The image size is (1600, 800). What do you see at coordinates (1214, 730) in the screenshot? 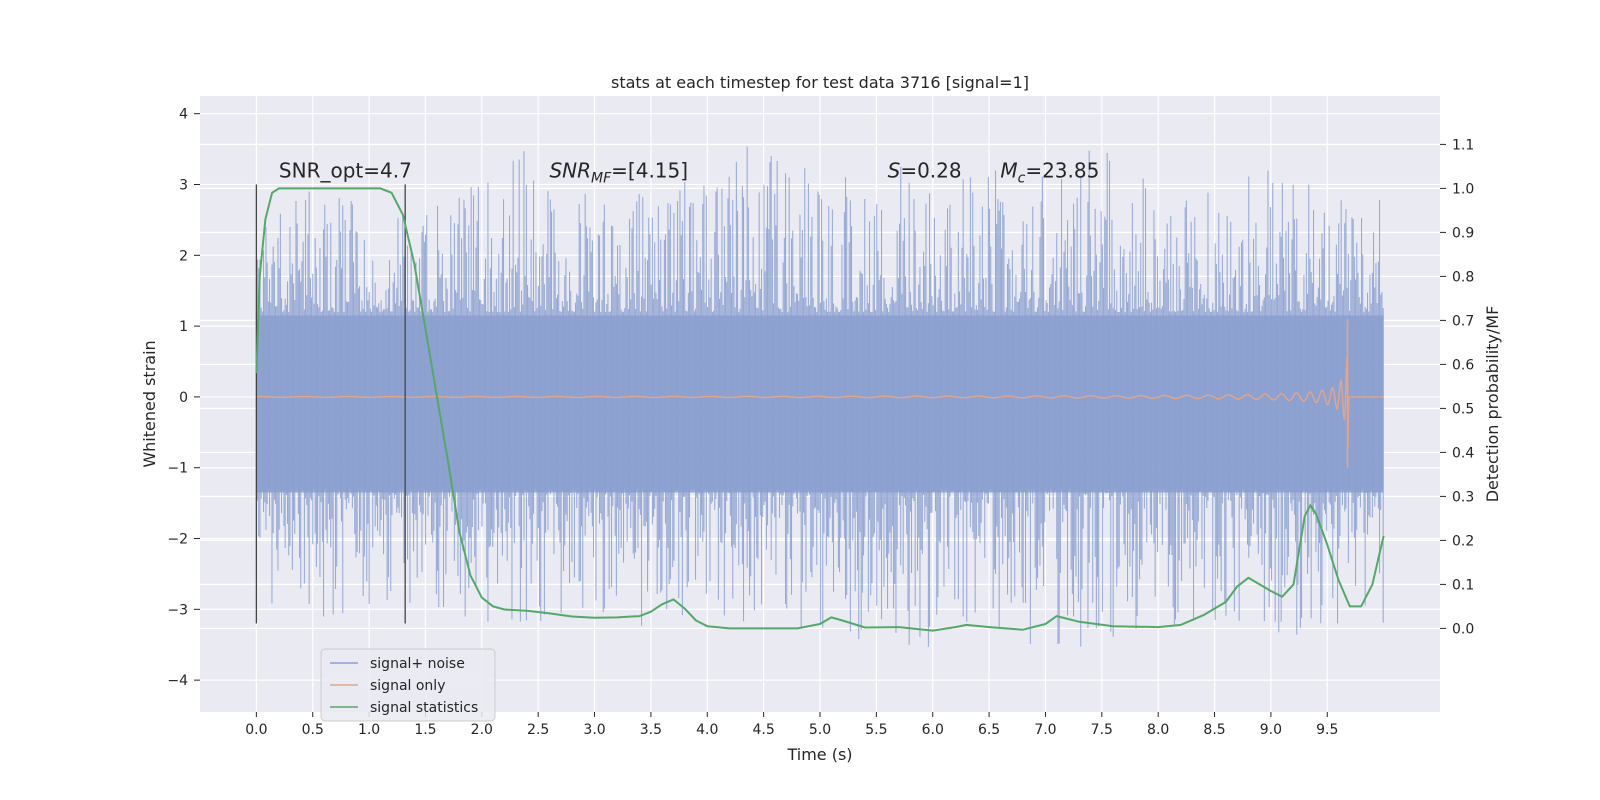
I see `x-tick-label: 8.5` at bounding box center [1214, 730].